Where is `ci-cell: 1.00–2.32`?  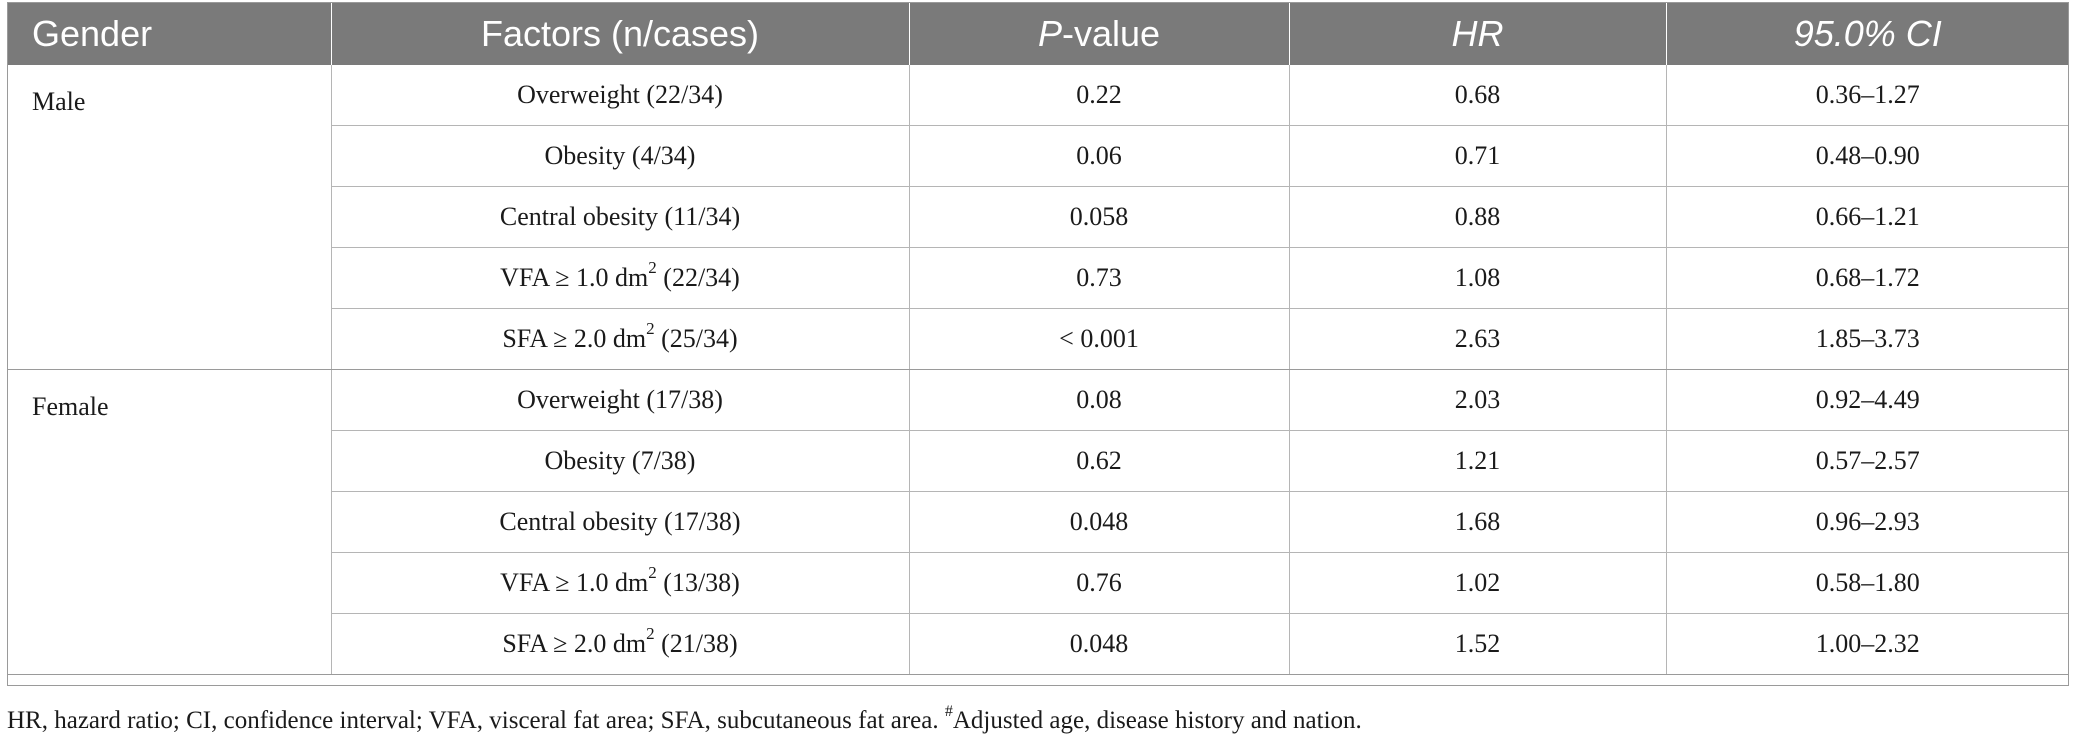
ci-cell: 1.00–2.32 is located at coordinates (1867, 644).